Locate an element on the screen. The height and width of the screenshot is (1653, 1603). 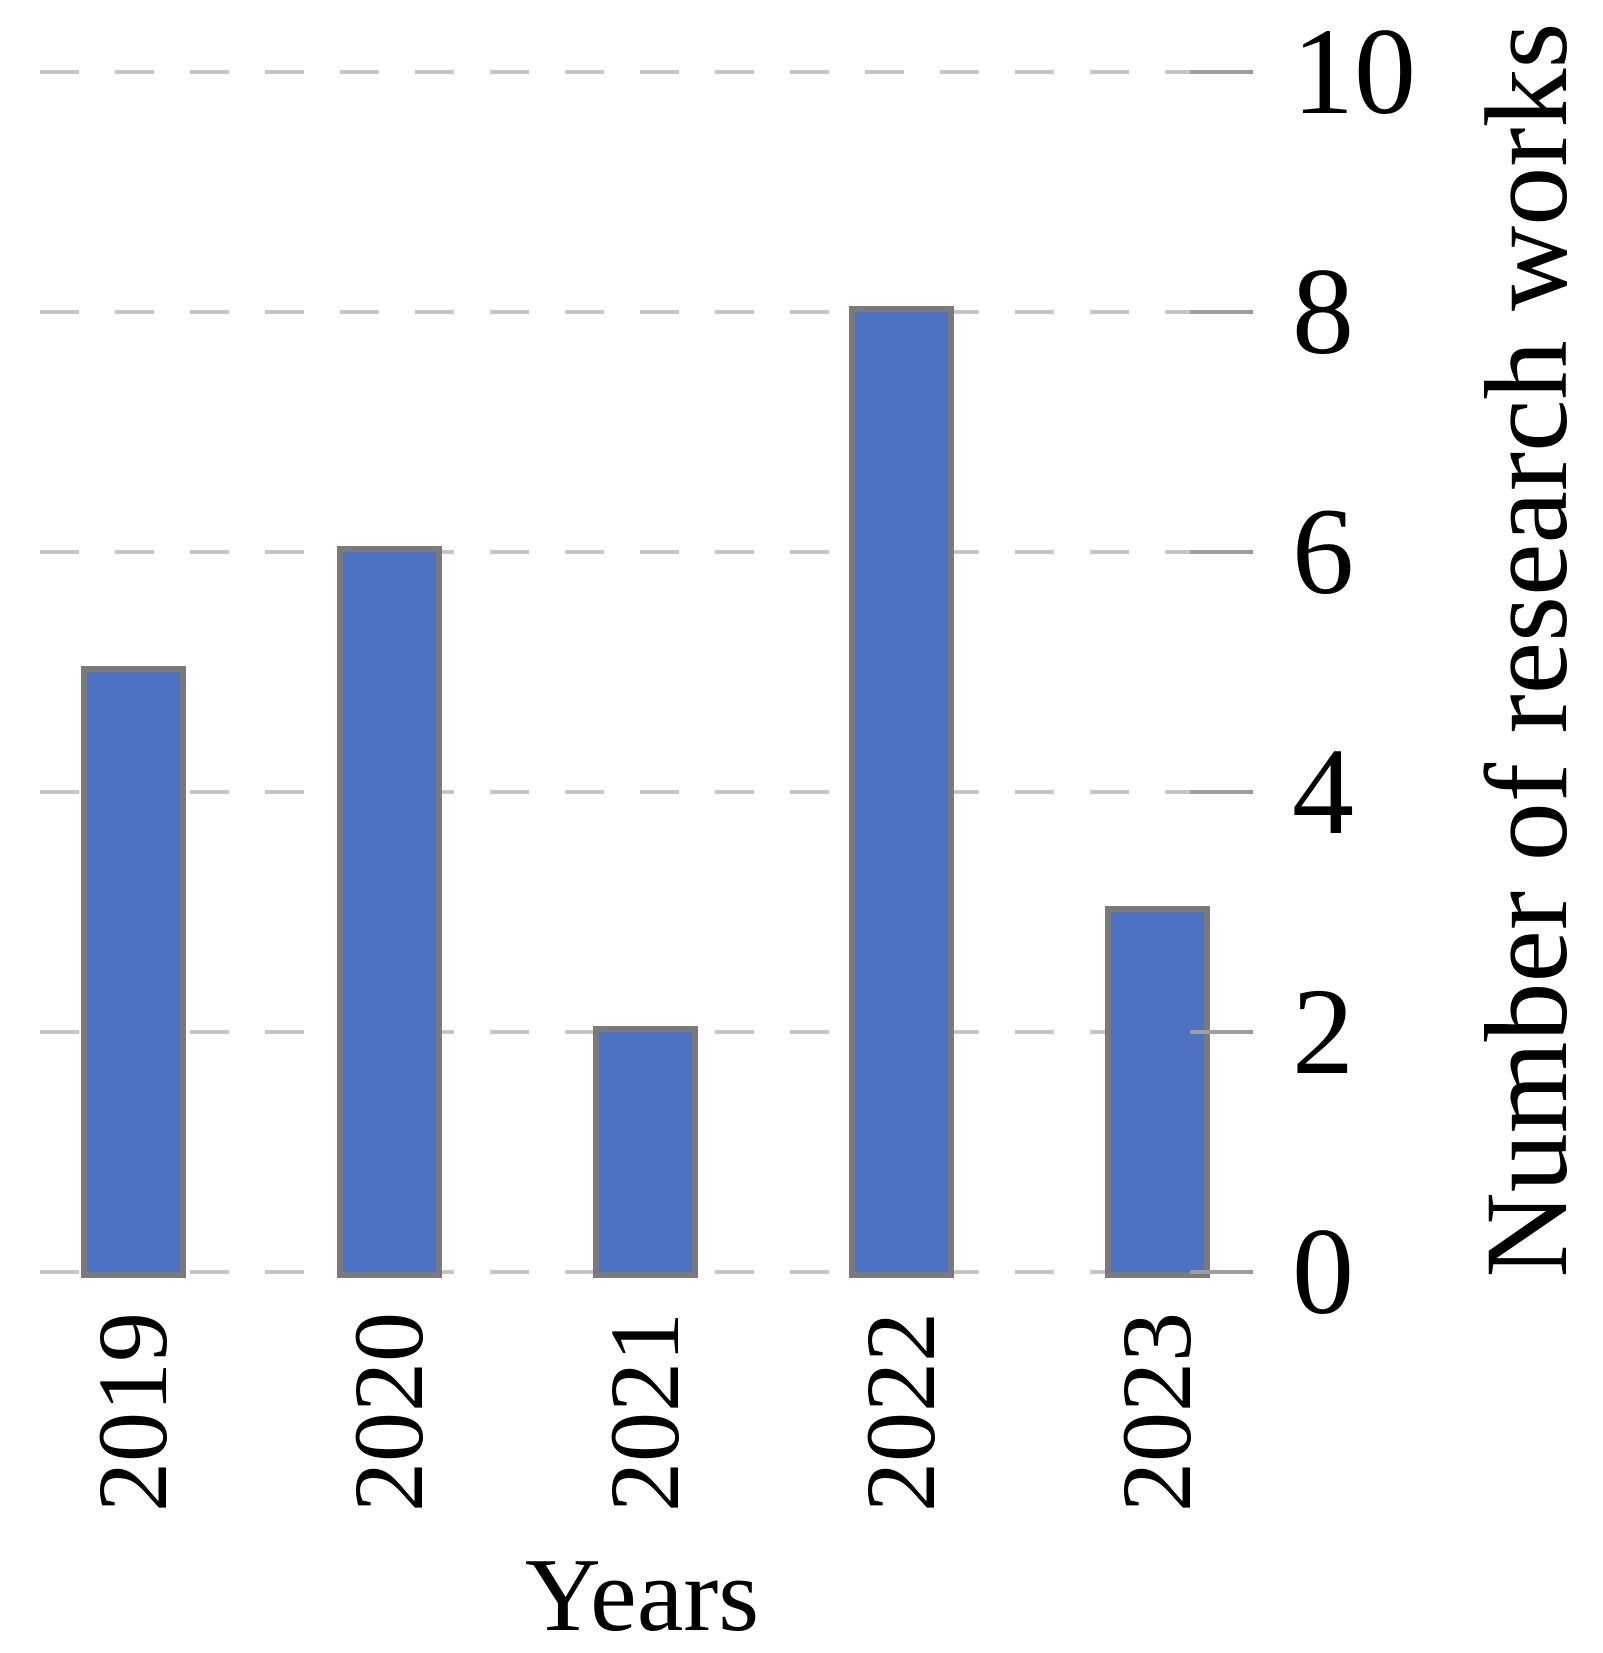
x-tick-label-2019: 2019 is located at coordinates (132, 1412).